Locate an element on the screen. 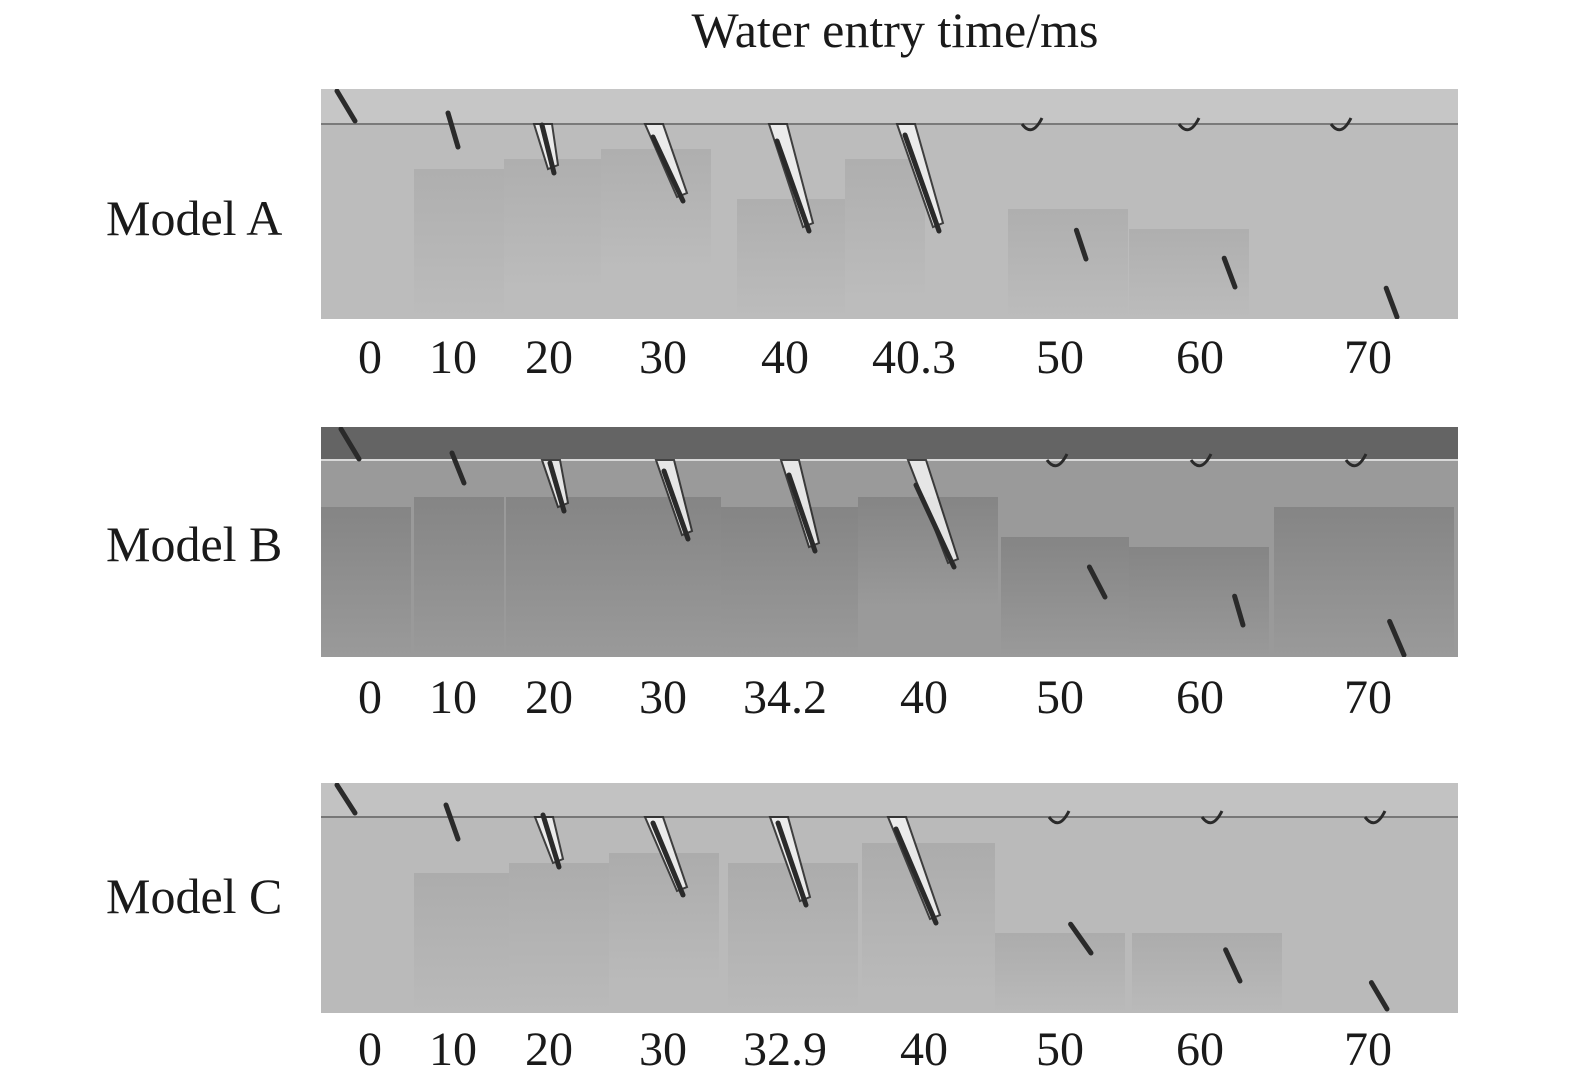  time-labels-model-a: 0 10 20 30 40 40.3 50 60 70 is located at coordinates (787, 360).